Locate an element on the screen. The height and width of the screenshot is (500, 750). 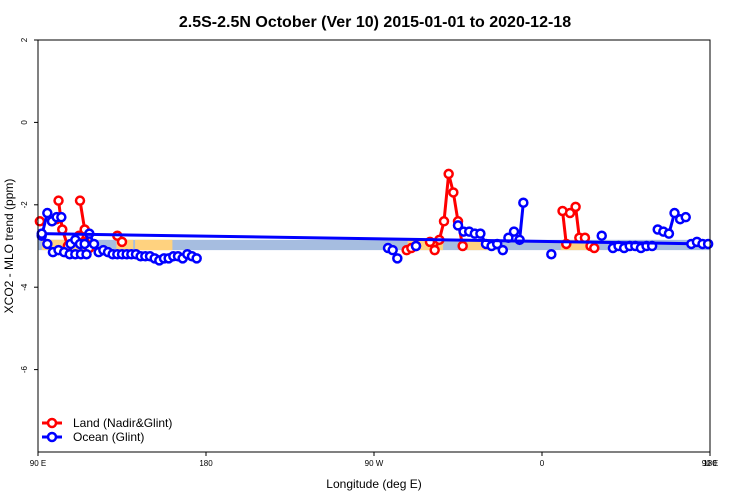
y-axis-label: XCO2 - MLO trend (ppm) is located at coordinates (9, 246).